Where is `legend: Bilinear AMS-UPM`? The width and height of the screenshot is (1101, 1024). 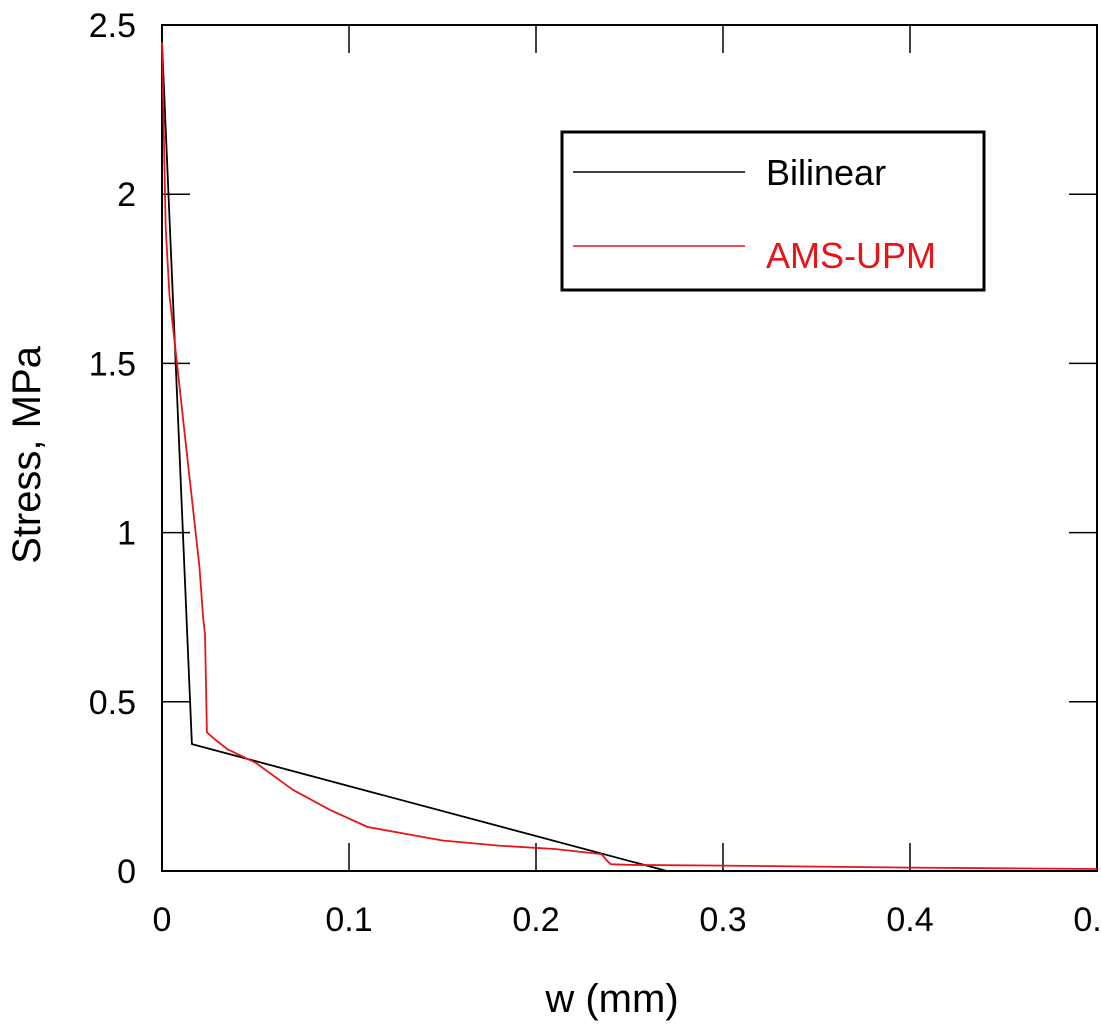
legend: Bilinear AMS-UPM is located at coordinates (773, 211).